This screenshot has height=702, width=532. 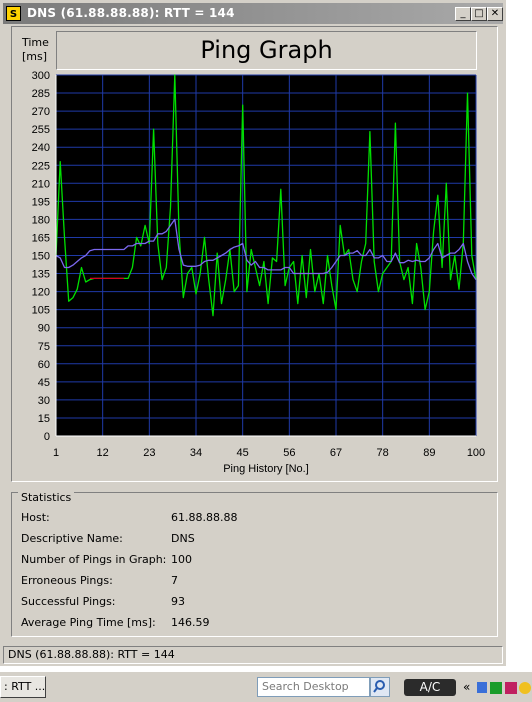 I want to click on y-tick-label: 15, so click(x=44, y=419).